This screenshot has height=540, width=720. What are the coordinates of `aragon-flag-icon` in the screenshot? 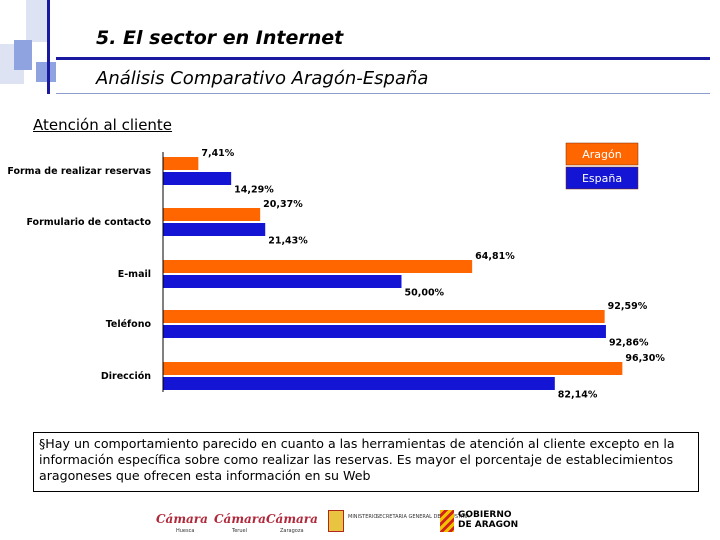 It's located at (447, 521).